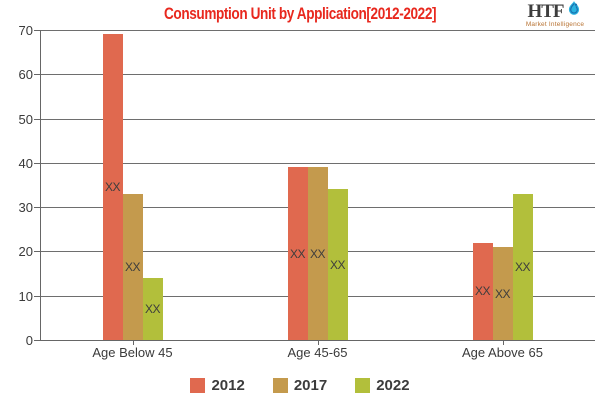  Describe the element at coordinates (573, 8) in the screenshot. I see `water-swirl-icon` at that location.